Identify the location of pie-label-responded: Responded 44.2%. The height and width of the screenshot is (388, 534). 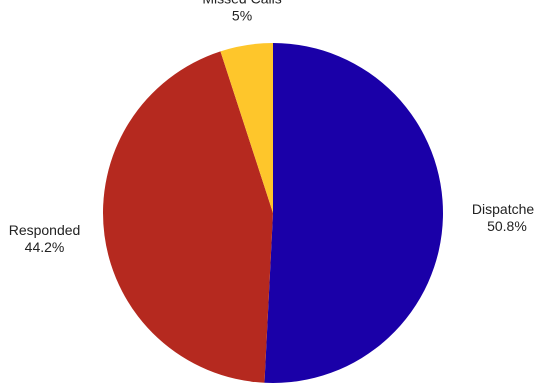
(45, 238).